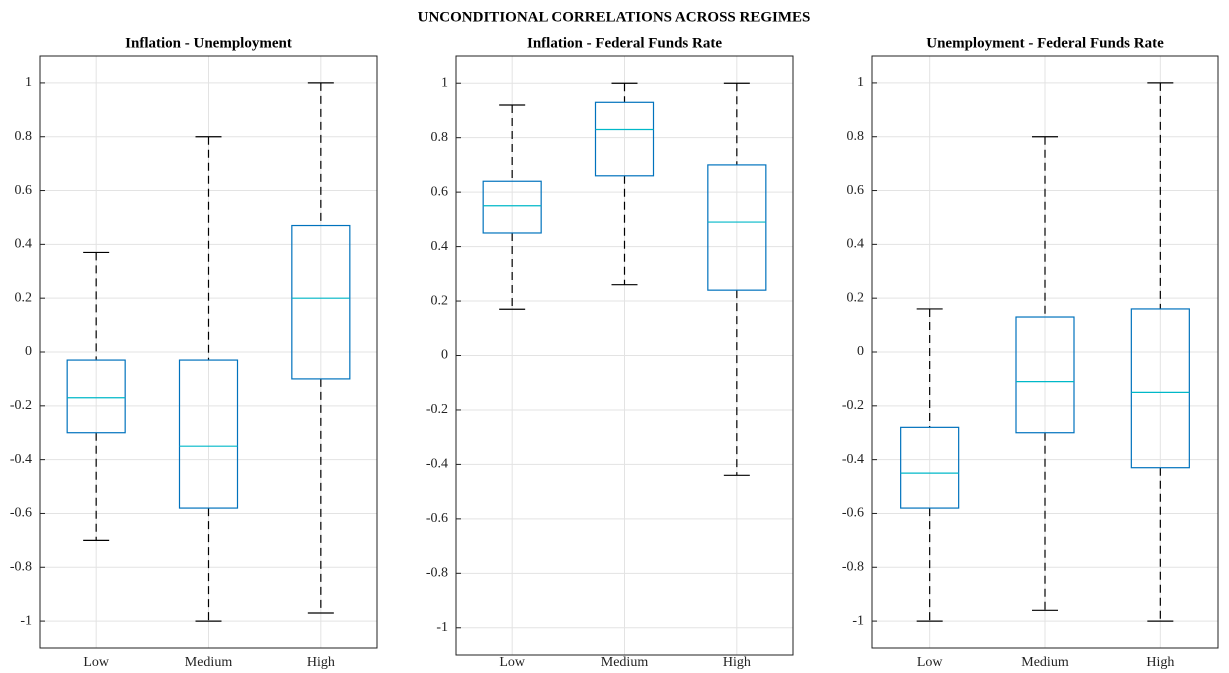 The height and width of the screenshot is (673, 1229). Describe the element at coordinates (624, 43) in the screenshot. I see `axes-title: Inflation - Federal Funds Rate` at that location.